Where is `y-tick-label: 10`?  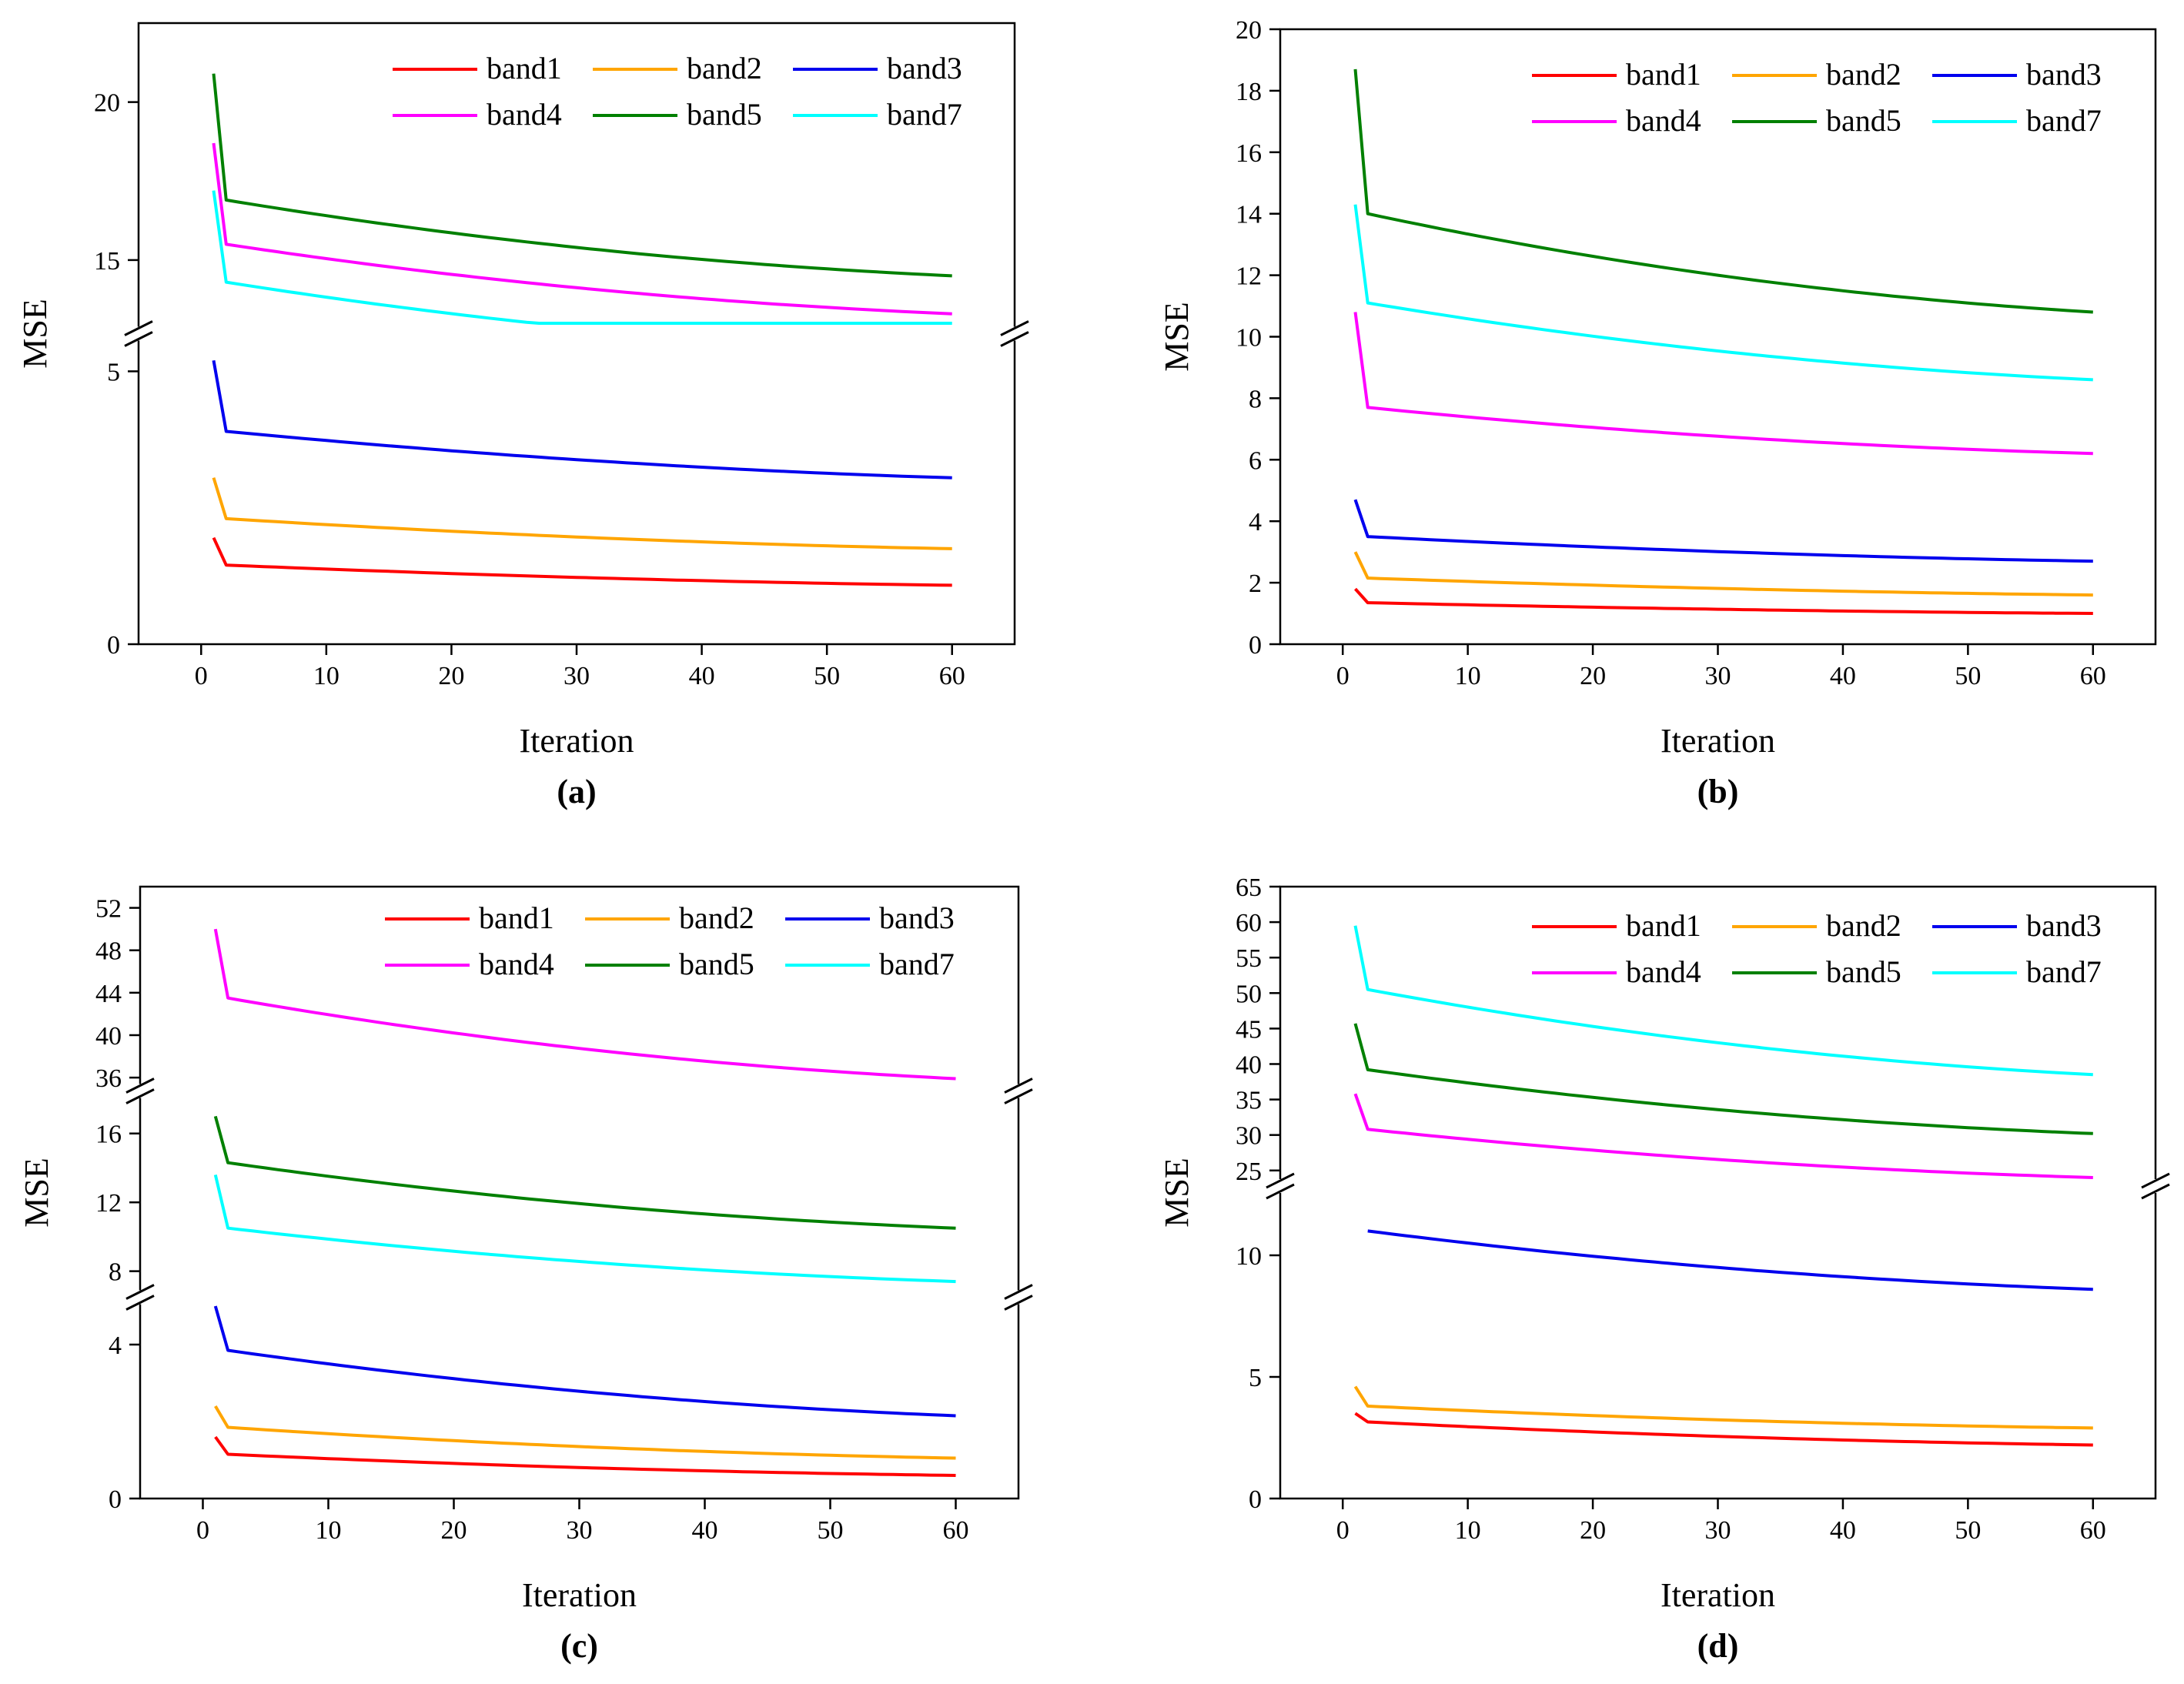 y-tick-label: 10 is located at coordinates (1249, 1256).